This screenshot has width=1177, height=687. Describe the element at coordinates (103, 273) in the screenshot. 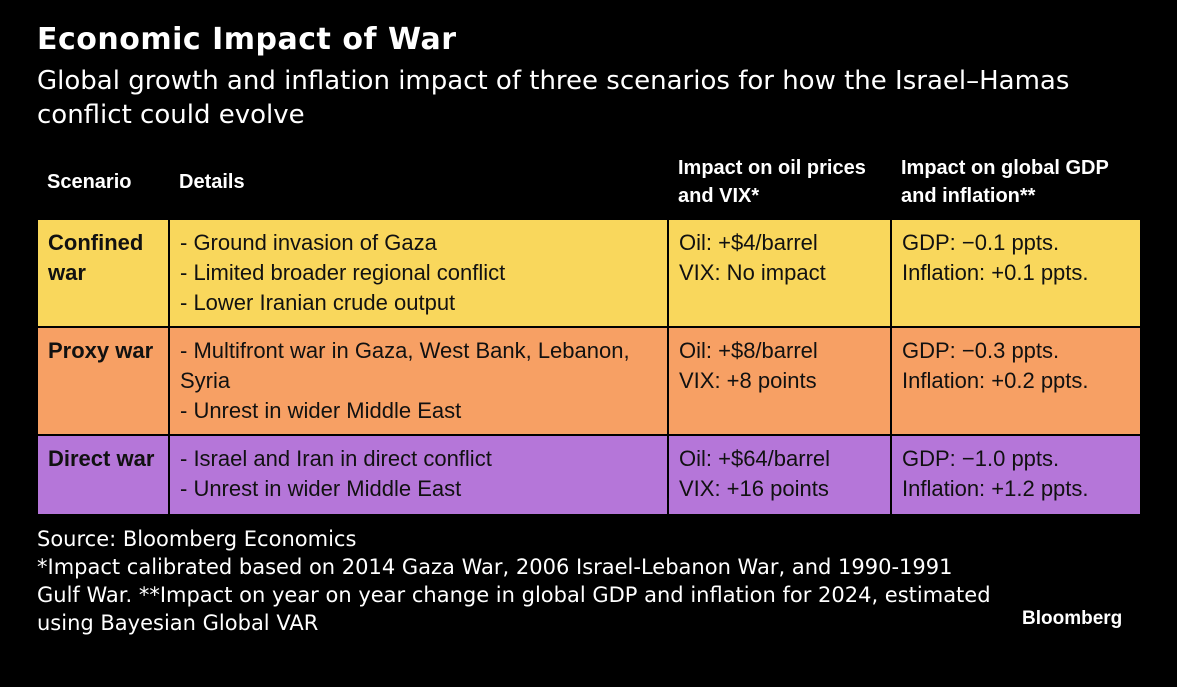

I see `scenario-cell: Confined war` at that location.